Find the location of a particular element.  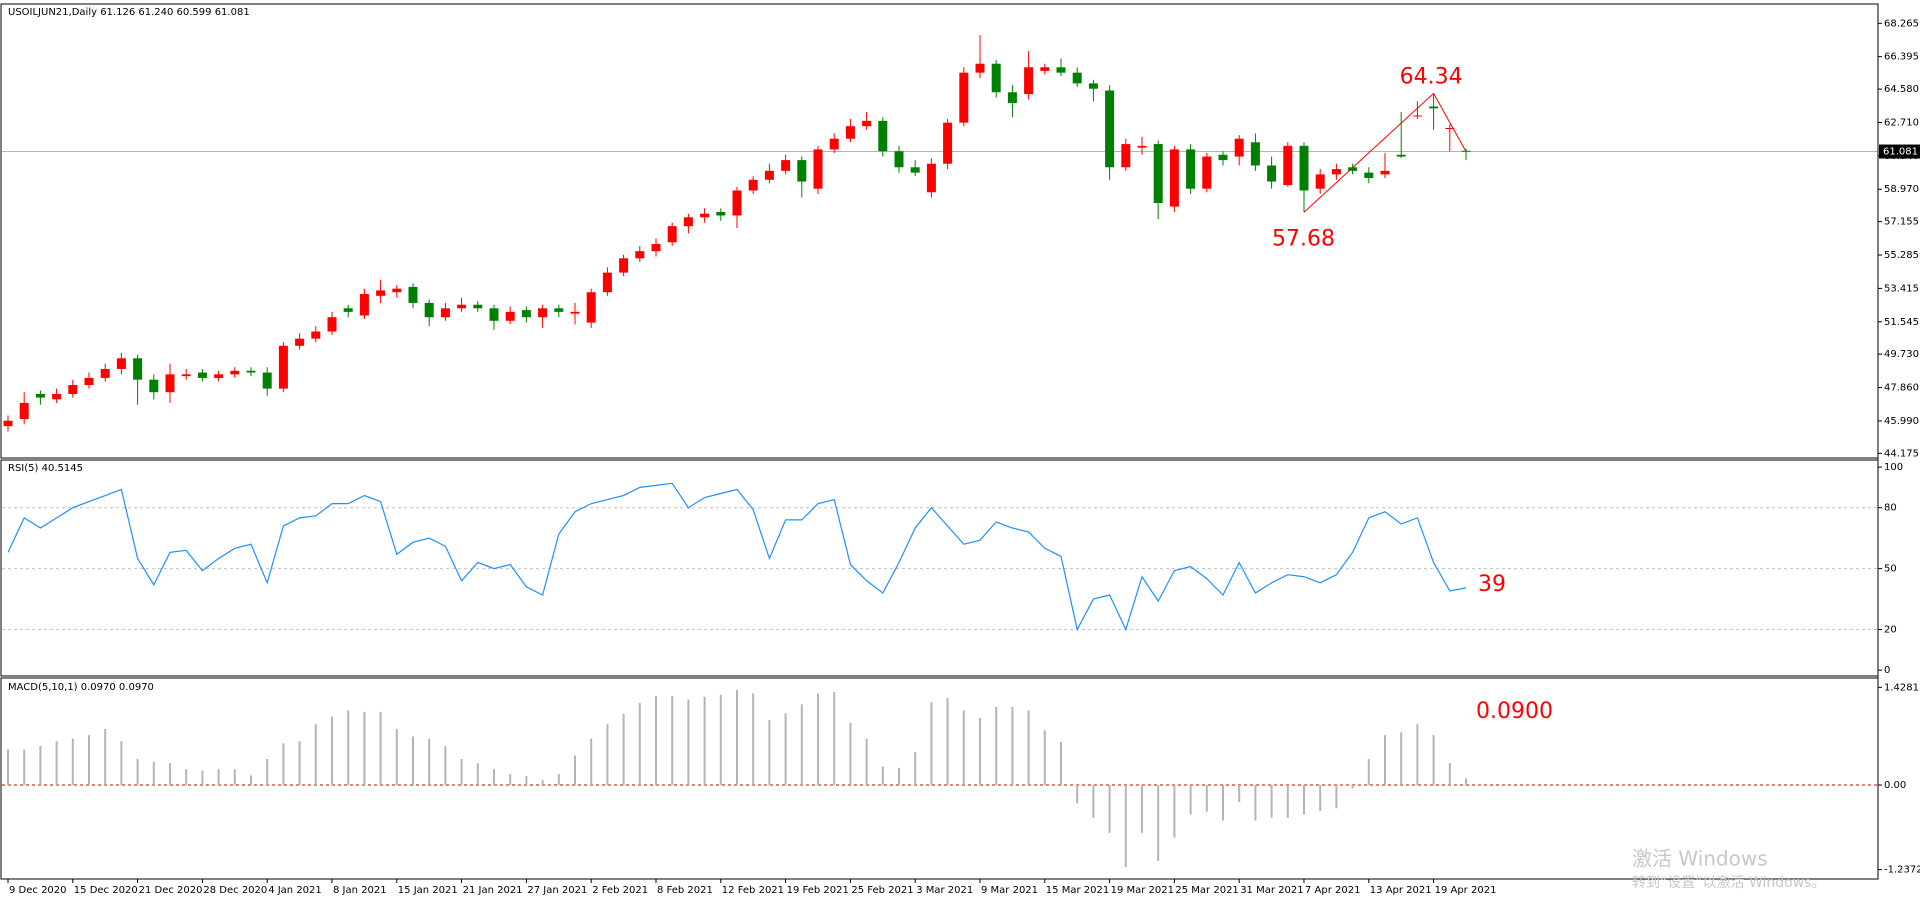

x-tick-label: 13 Apr 2021 is located at coordinates (1401, 890).